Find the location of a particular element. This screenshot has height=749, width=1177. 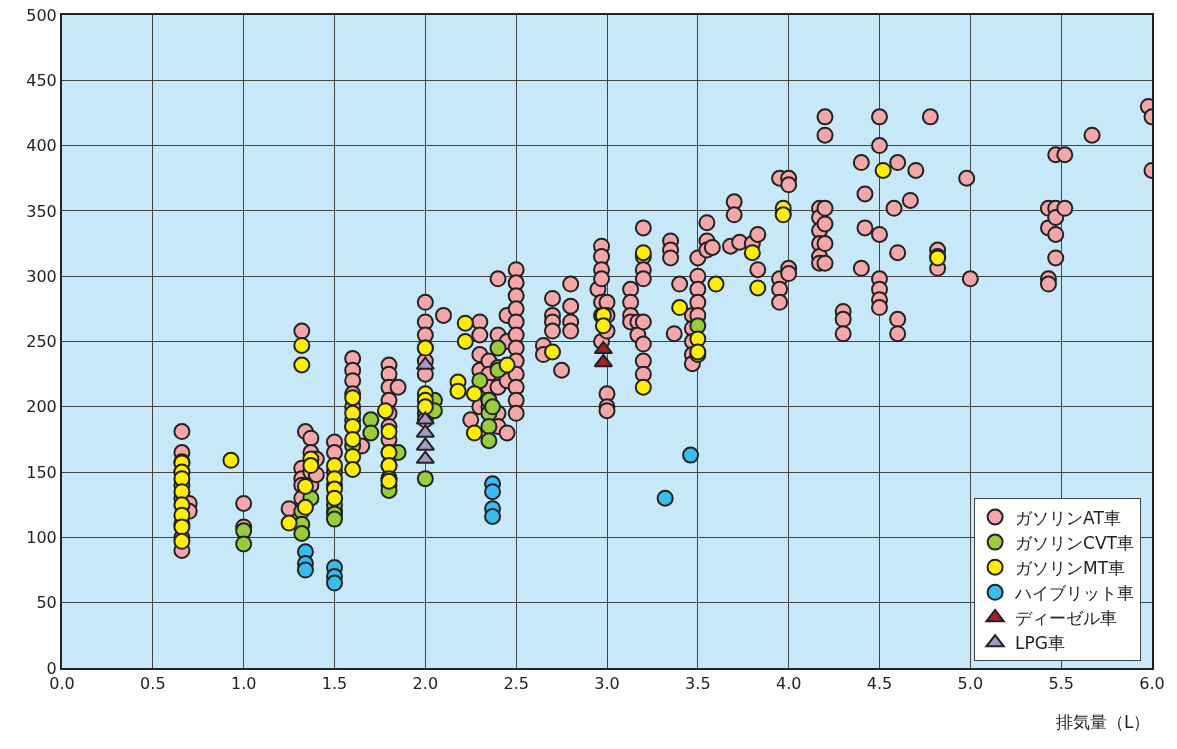

legend-label: ディーゼル車 is located at coordinates (1066, 618).